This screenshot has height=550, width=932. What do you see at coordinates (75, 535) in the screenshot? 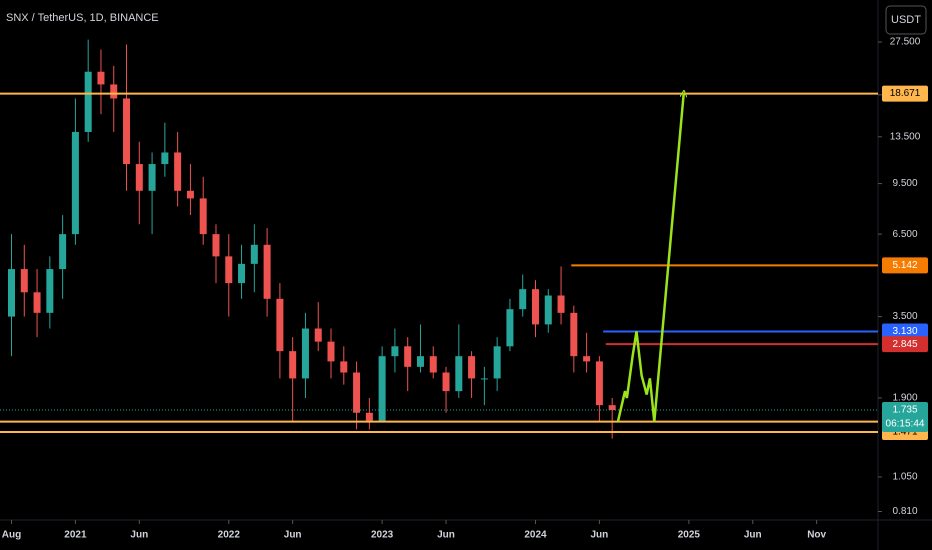
I see `x-tick-label: 2021` at bounding box center [75, 535].